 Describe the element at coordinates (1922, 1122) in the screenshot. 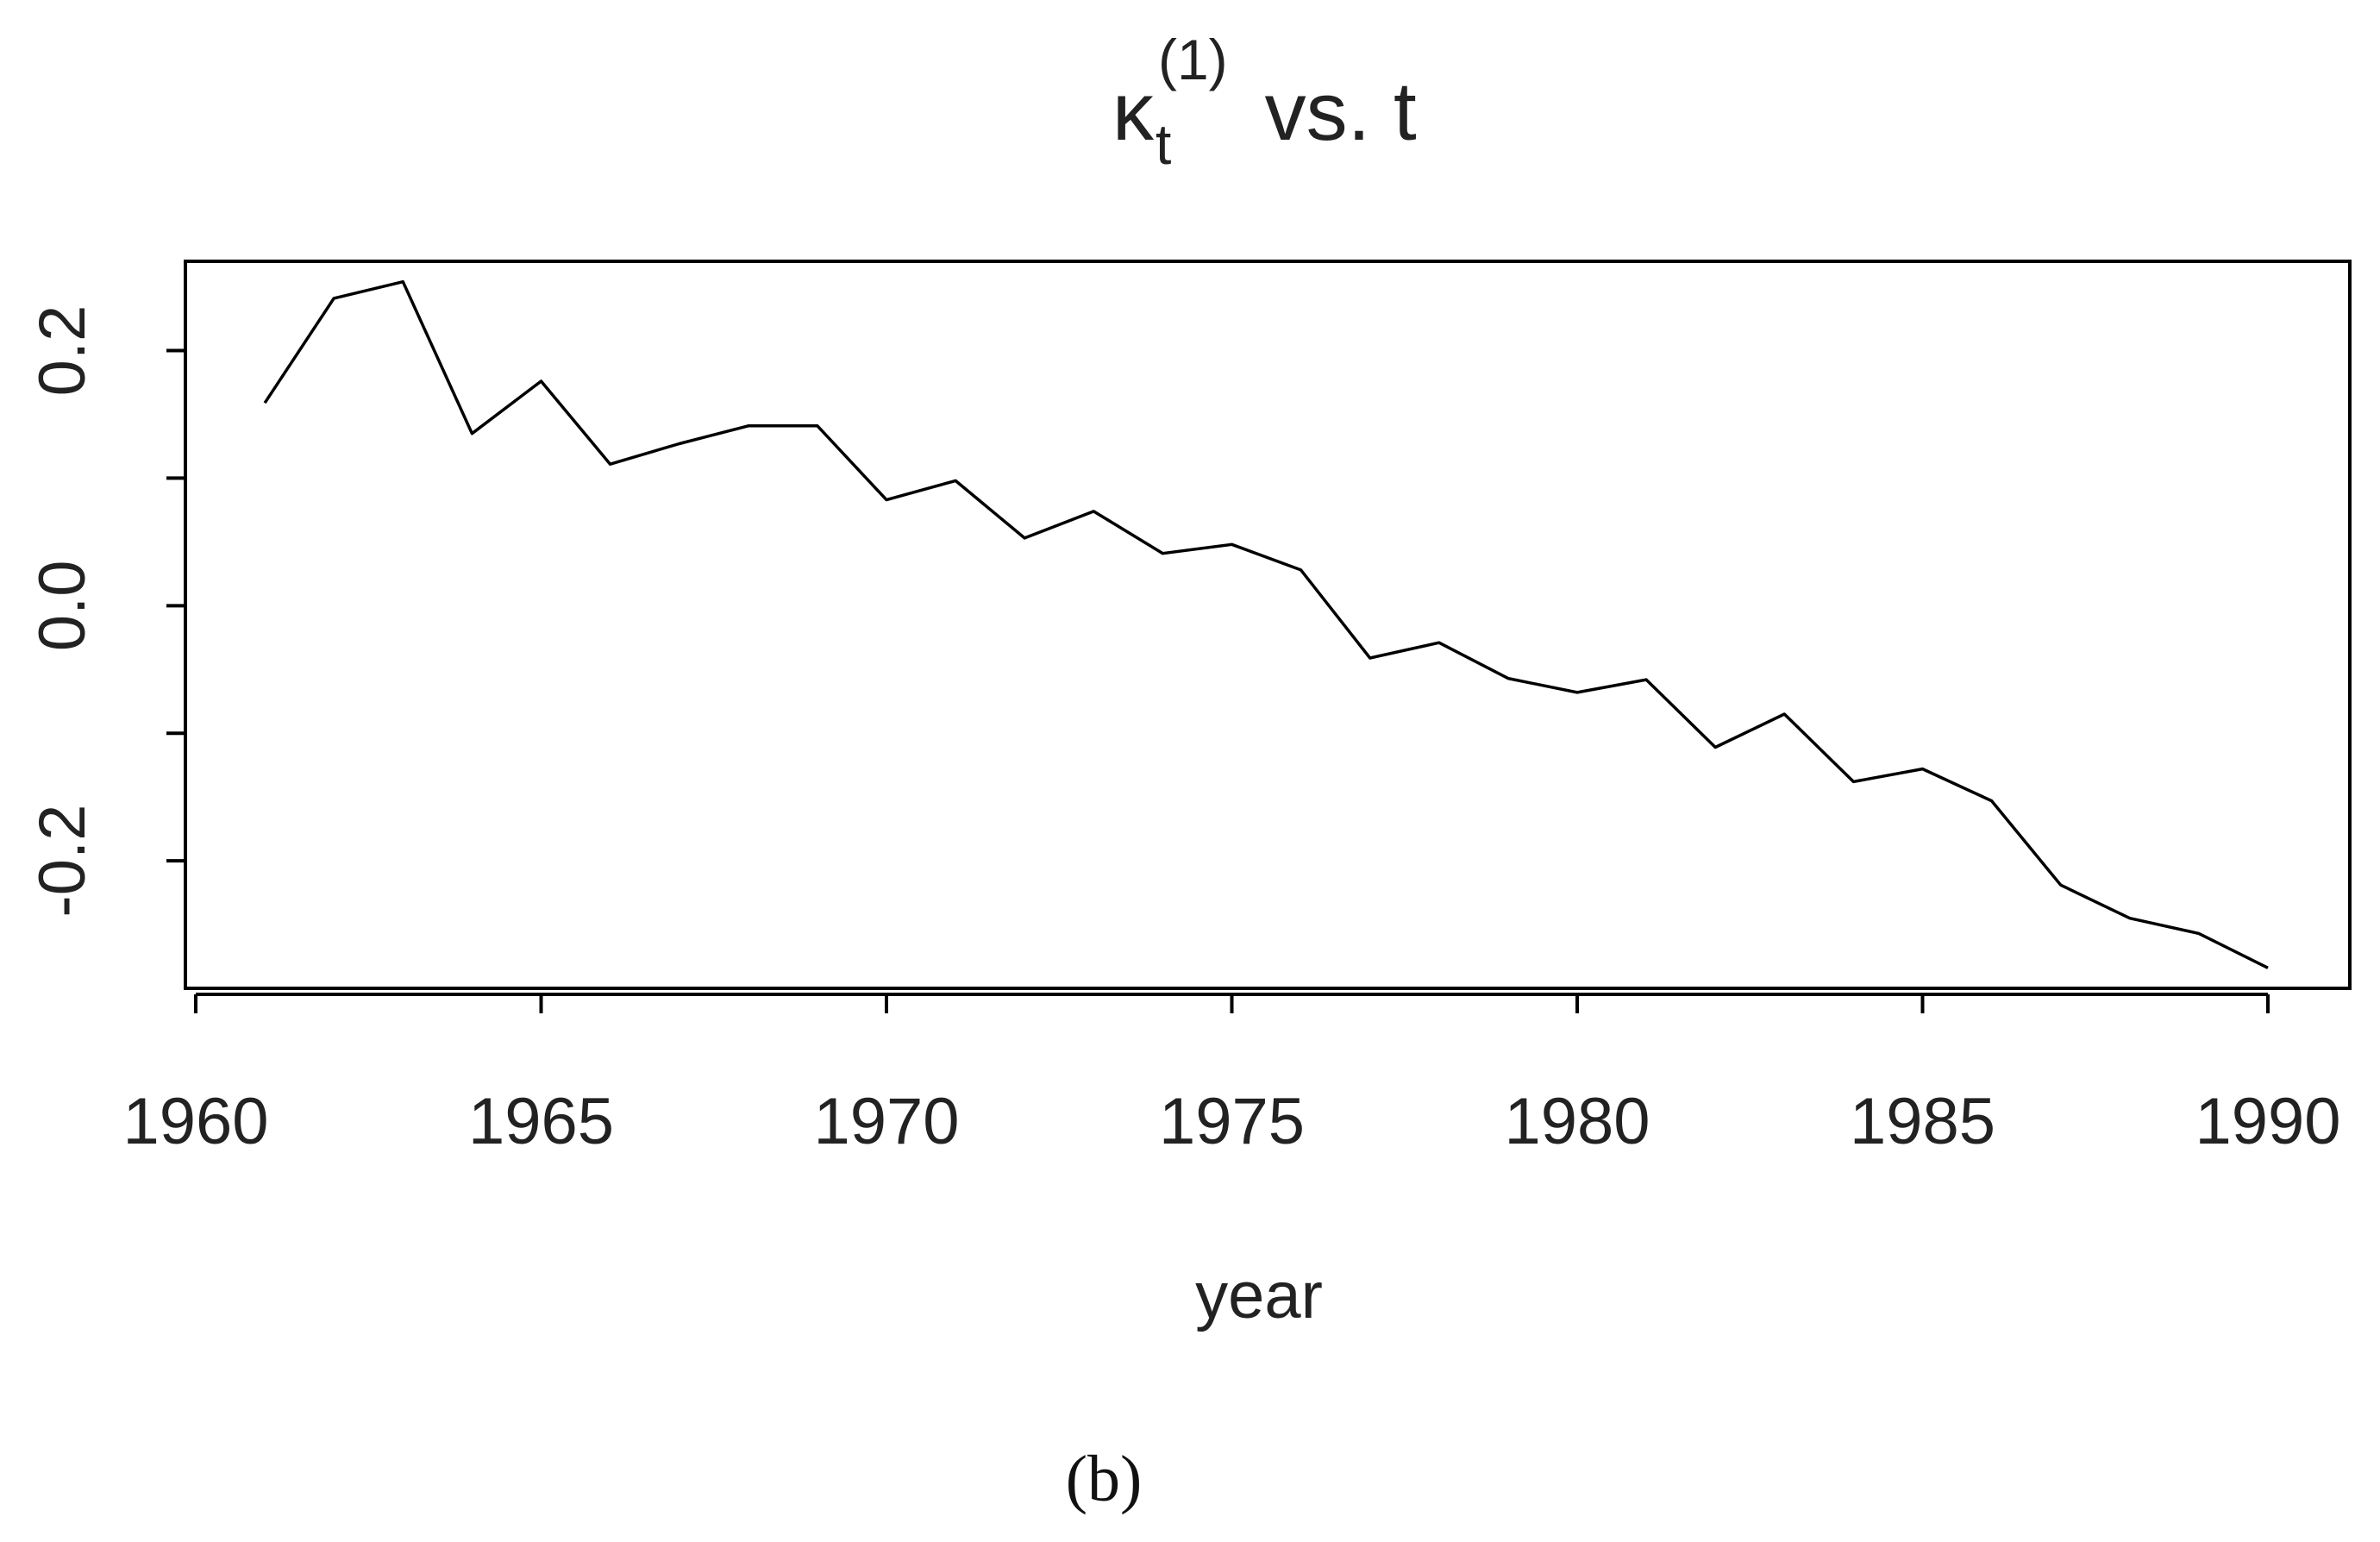

I see `x-tick-label: 1985` at that location.